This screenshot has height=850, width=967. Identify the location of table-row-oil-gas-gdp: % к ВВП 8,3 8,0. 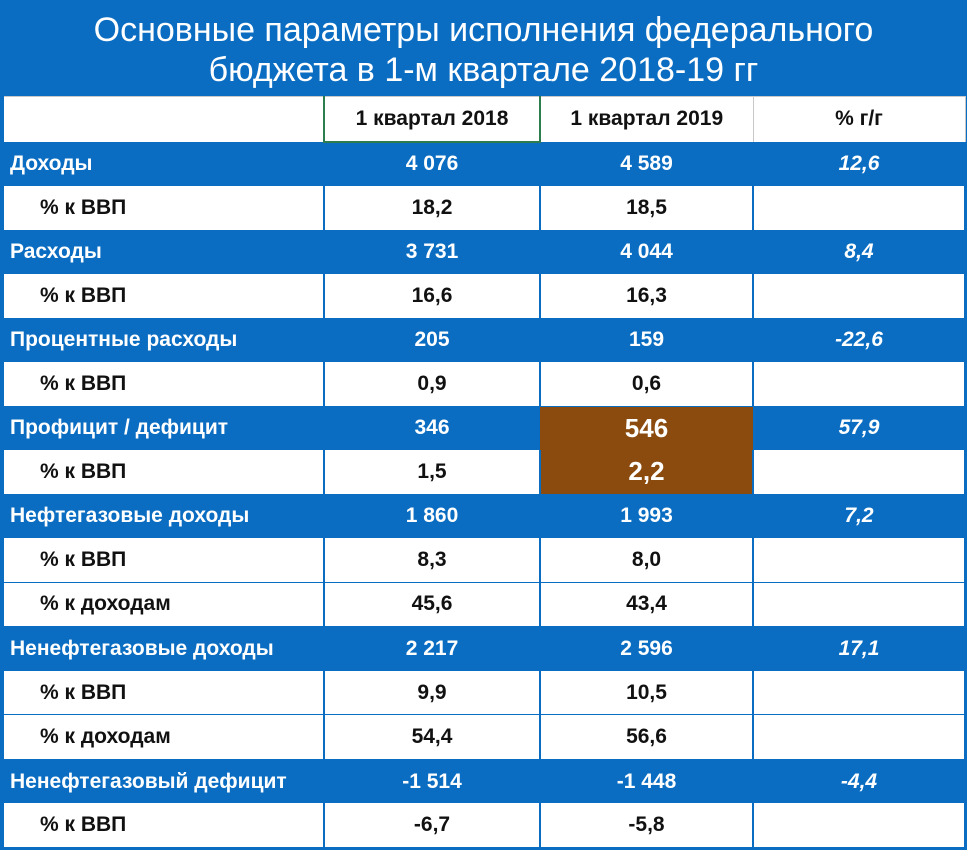
(485, 560).